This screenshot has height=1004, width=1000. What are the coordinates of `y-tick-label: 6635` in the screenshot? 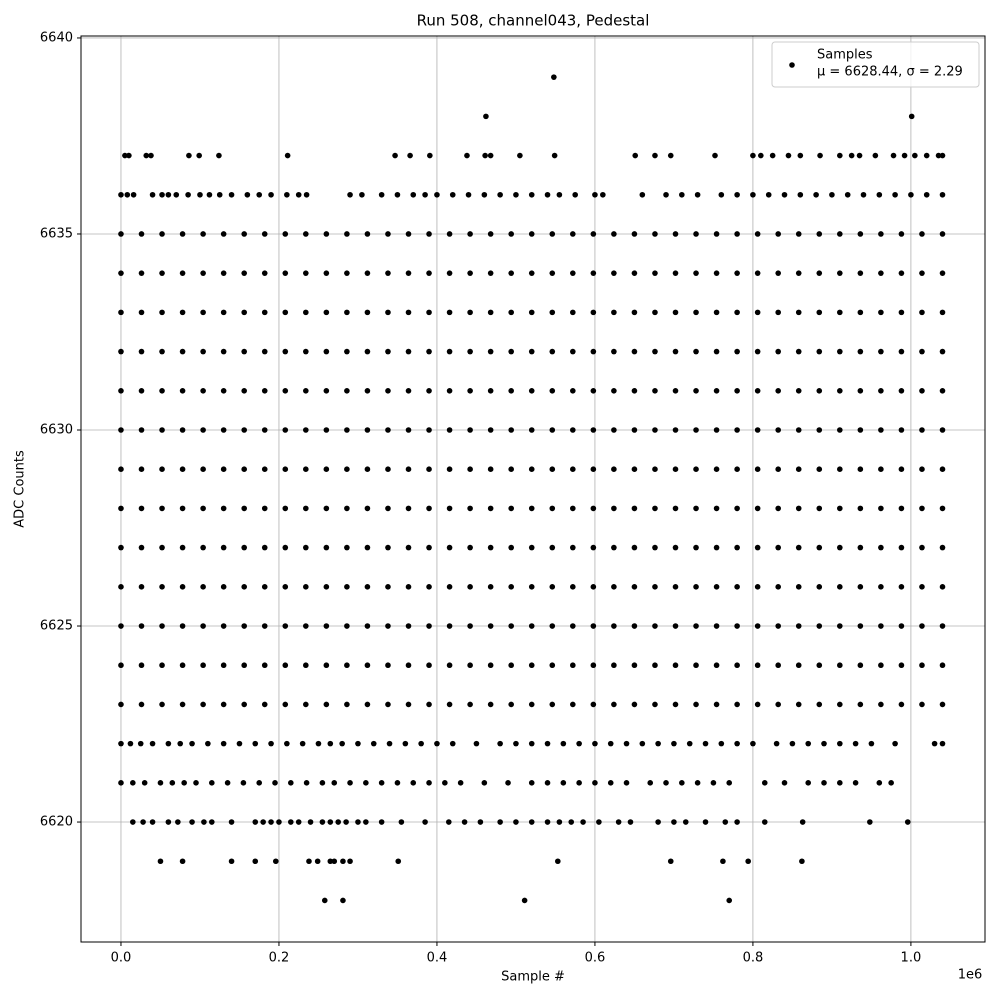 It's located at (56, 233).